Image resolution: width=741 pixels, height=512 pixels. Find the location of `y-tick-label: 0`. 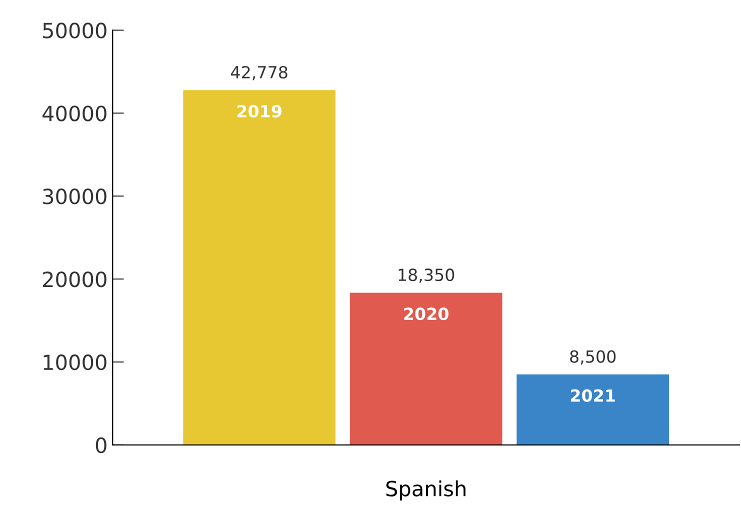

y-tick-label: 0 is located at coordinates (101, 445).